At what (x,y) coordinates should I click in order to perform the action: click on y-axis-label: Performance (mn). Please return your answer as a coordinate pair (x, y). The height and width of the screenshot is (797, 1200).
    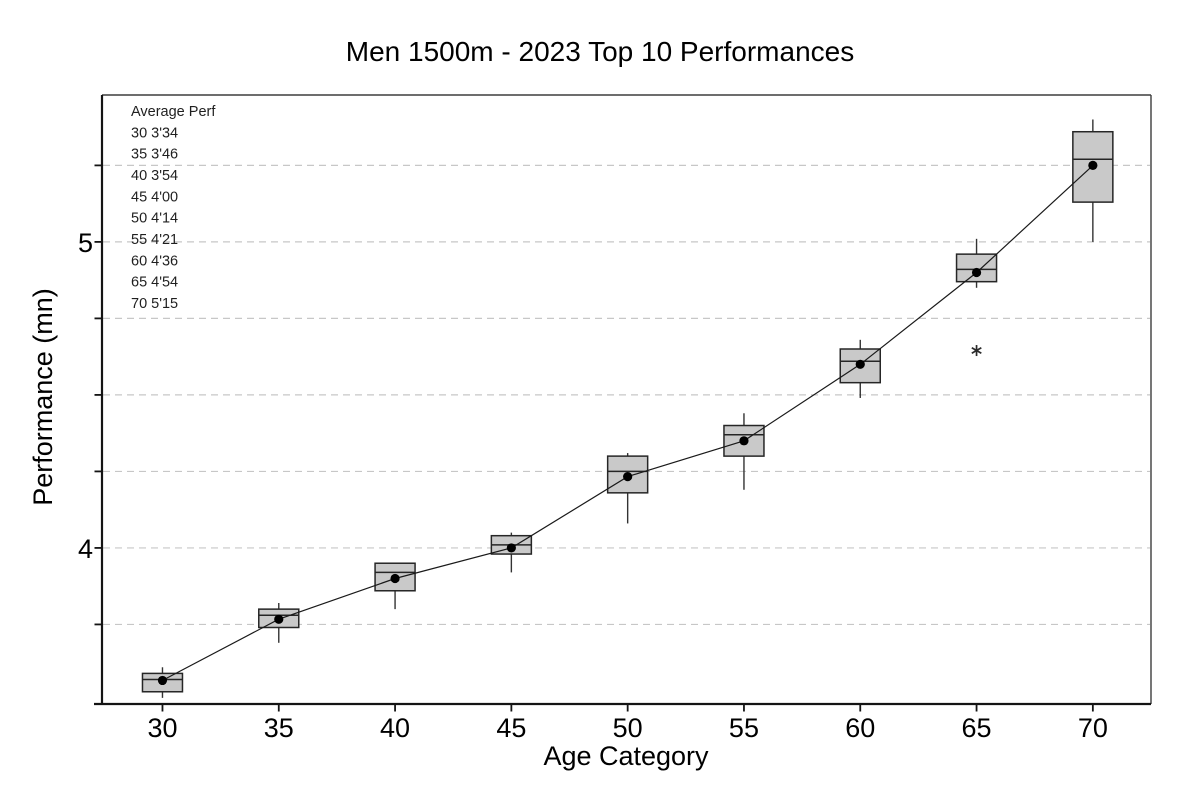
    Looking at the image, I should click on (43, 397).